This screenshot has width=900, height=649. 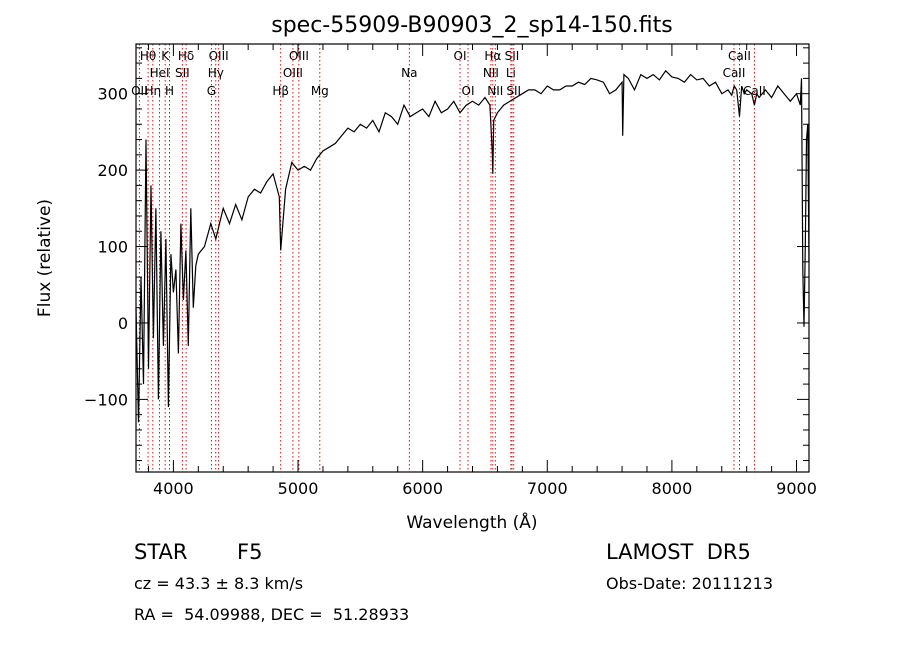 What do you see at coordinates (112, 94) in the screenshot?
I see `y-tick-label: 300` at bounding box center [112, 94].